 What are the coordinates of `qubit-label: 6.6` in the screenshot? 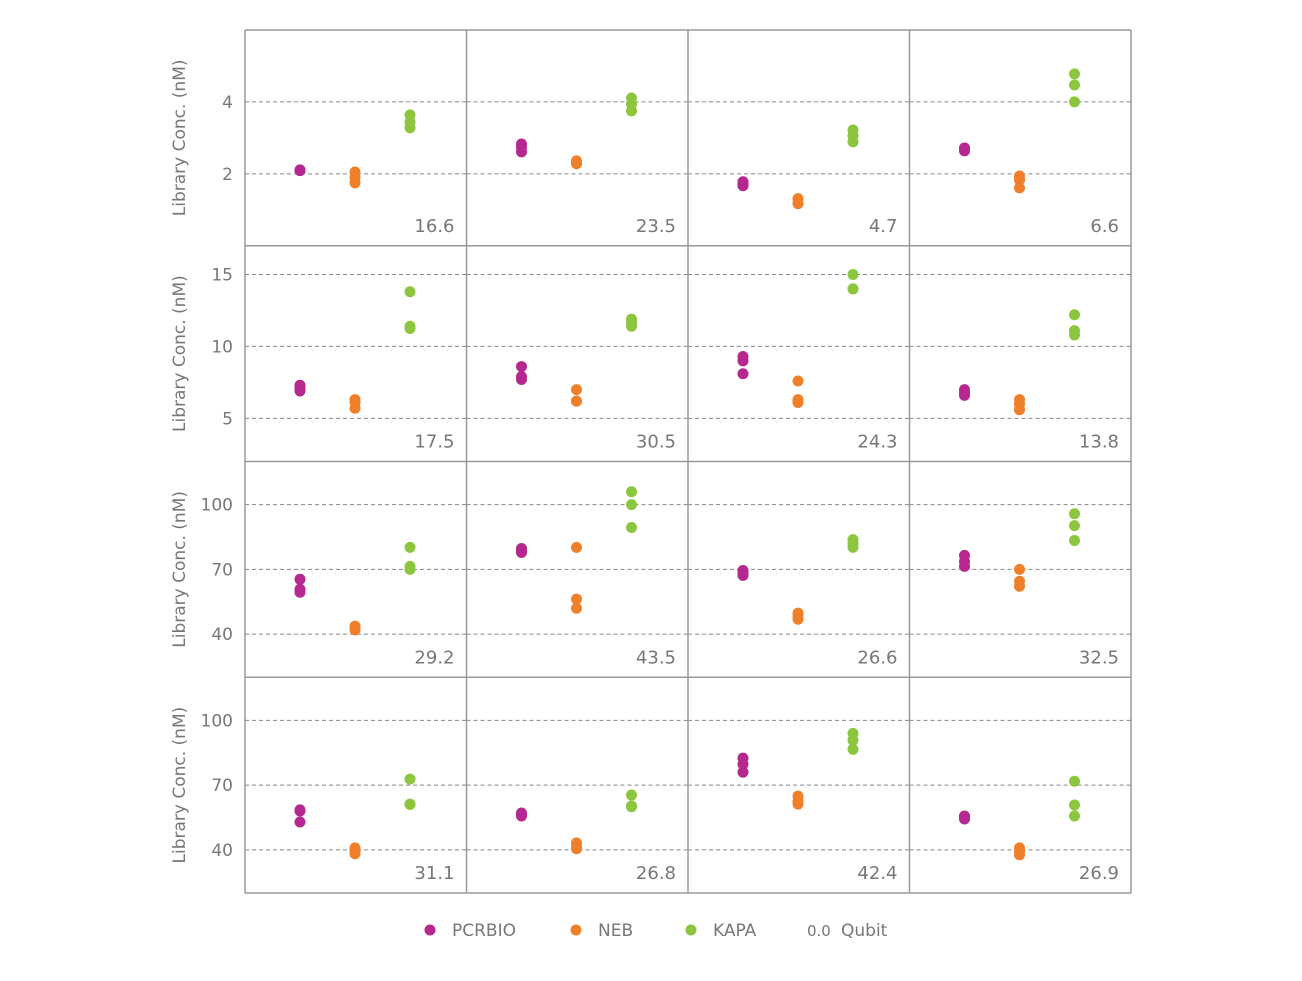 It's located at (1104, 226).